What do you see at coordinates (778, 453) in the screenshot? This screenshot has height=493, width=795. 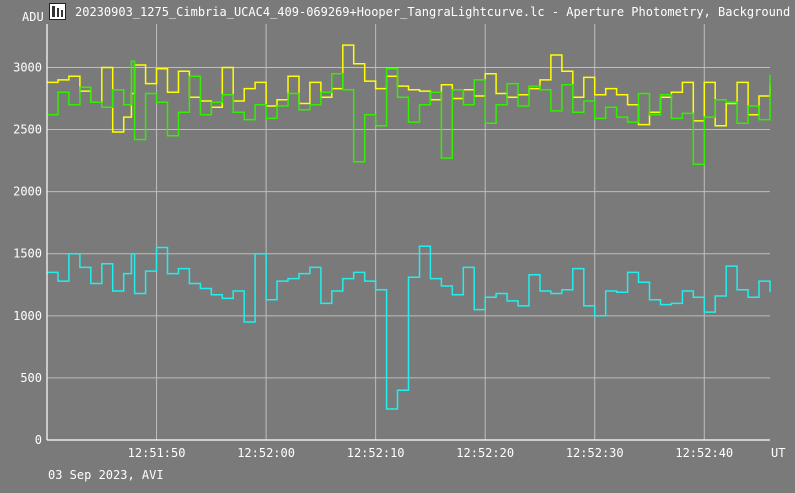 I see `x-axis-label: UT` at bounding box center [778, 453].